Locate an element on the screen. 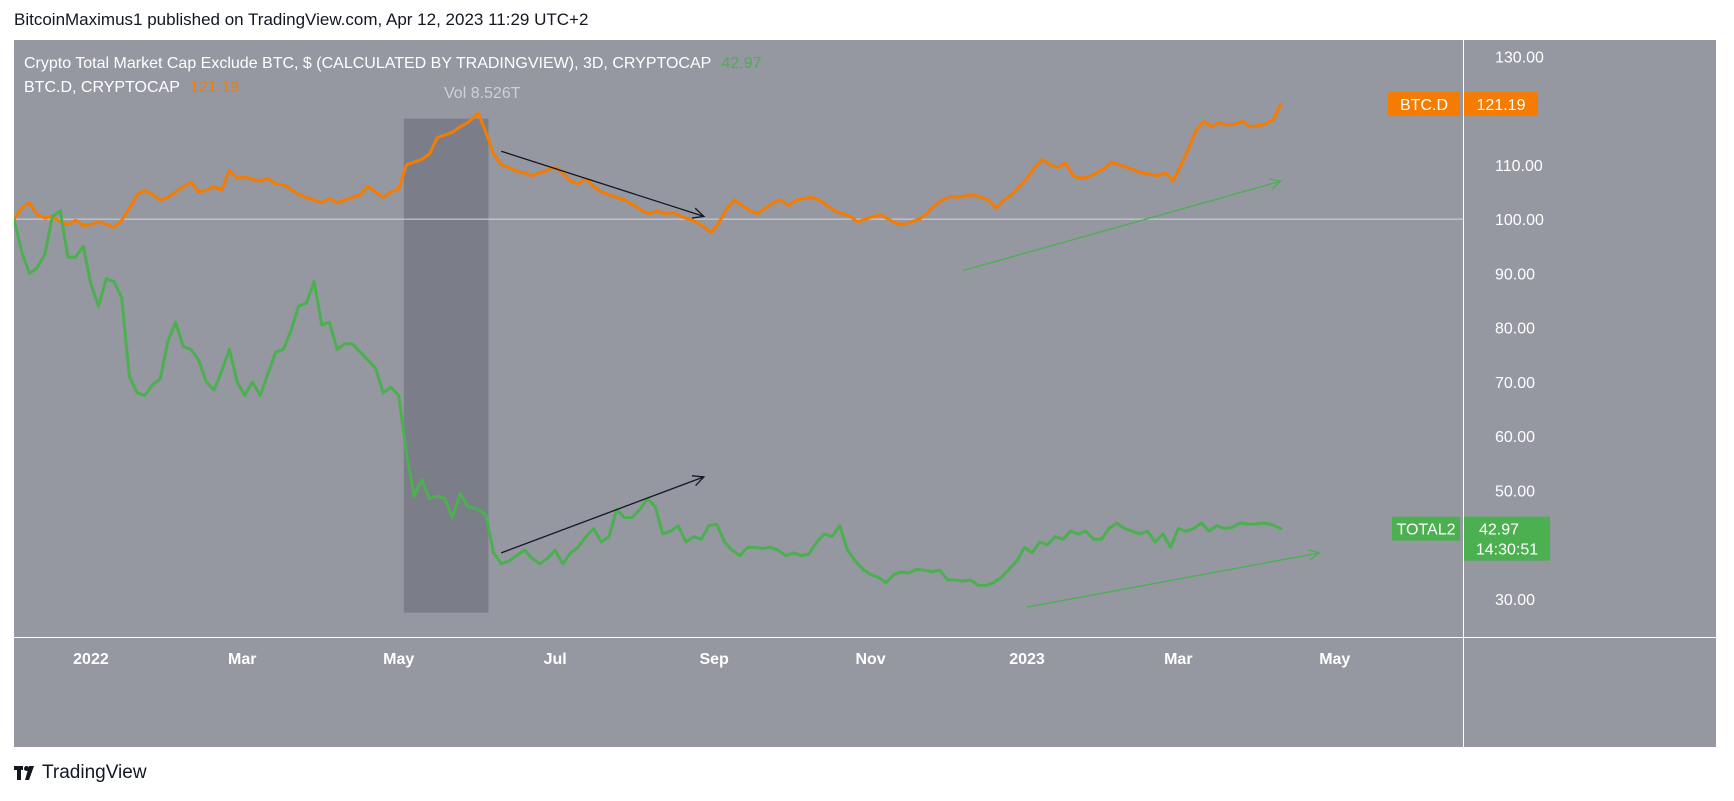 The width and height of the screenshot is (1734, 801). legend-btcd-value: 121.19 is located at coordinates (214, 87).